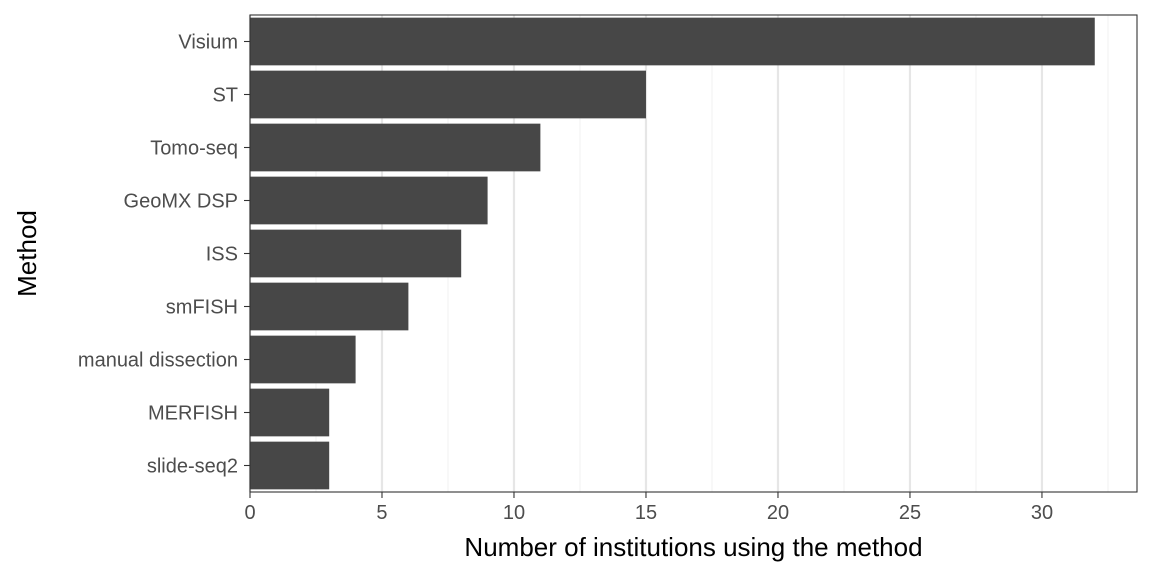 The height and width of the screenshot is (581, 1152). I want to click on y-tick-label: Visium, so click(208, 43).